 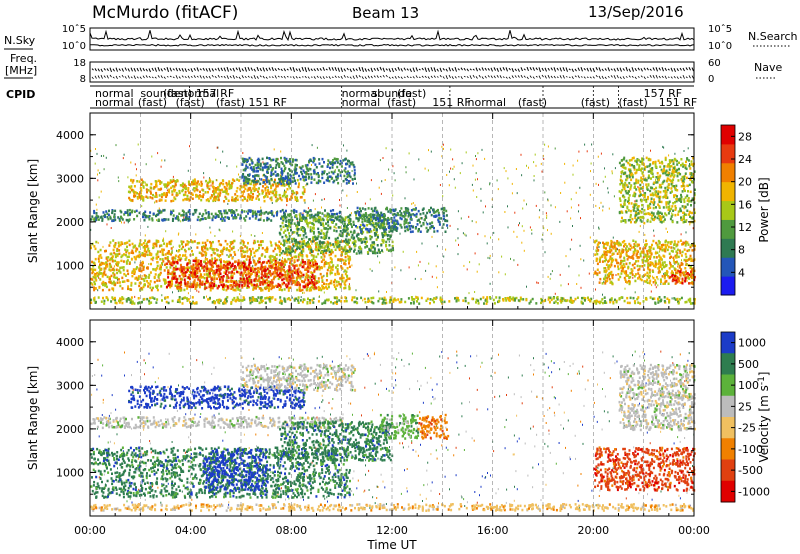 I want to click on cpid-label-17: (fast), so click(x=532, y=102).